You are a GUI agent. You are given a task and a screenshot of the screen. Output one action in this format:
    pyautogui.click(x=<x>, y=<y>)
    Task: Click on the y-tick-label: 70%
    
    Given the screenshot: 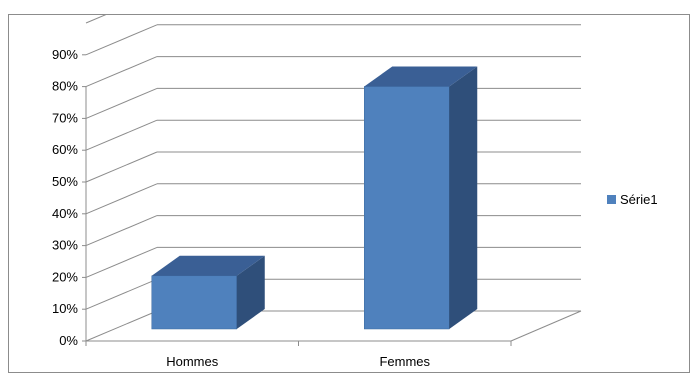 What is the action you would take?
    pyautogui.click(x=65, y=117)
    